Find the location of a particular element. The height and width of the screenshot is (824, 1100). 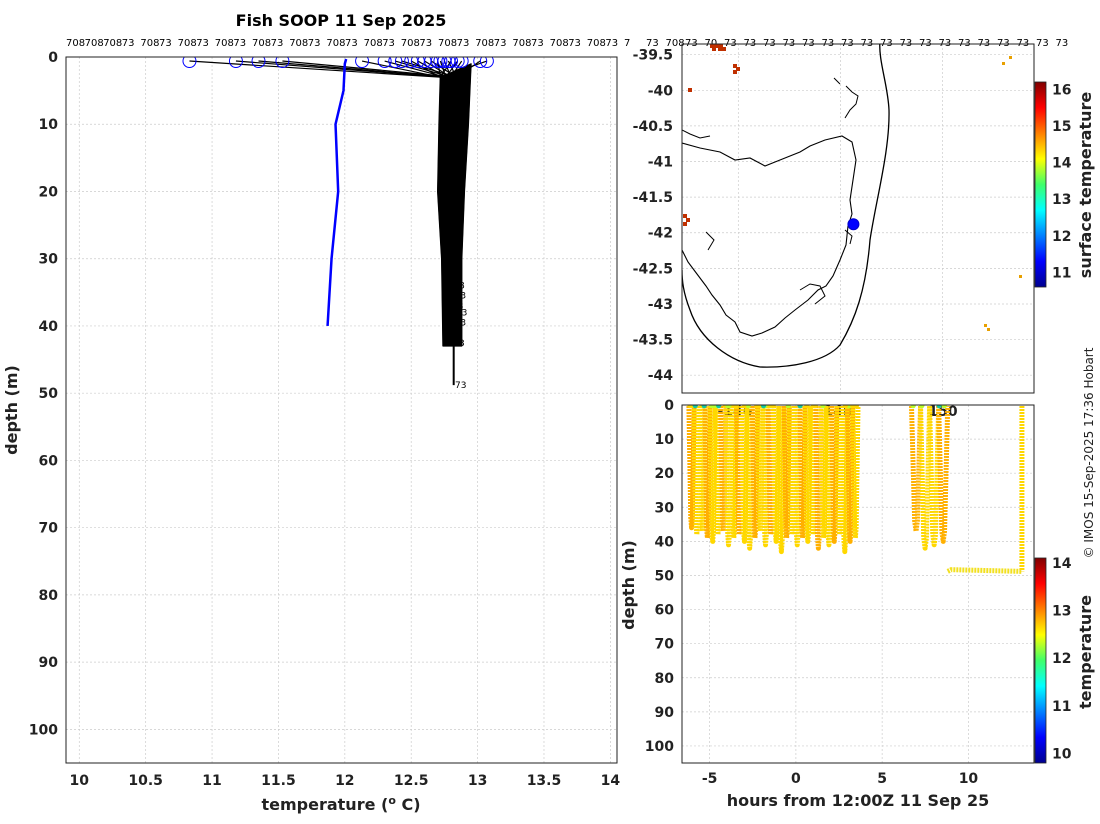

profile-reference-line is located at coordinates (337, 192).